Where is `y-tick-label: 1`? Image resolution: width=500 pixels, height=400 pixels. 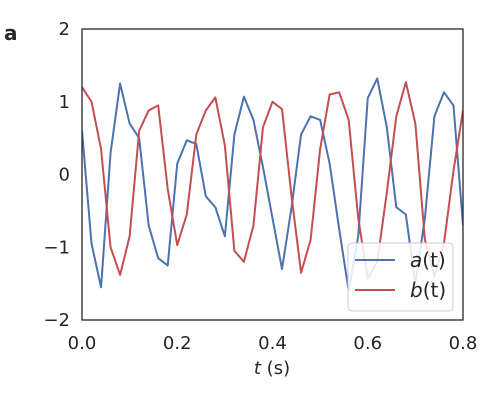
y-tick-label: 1 is located at coordinates (64, 102).